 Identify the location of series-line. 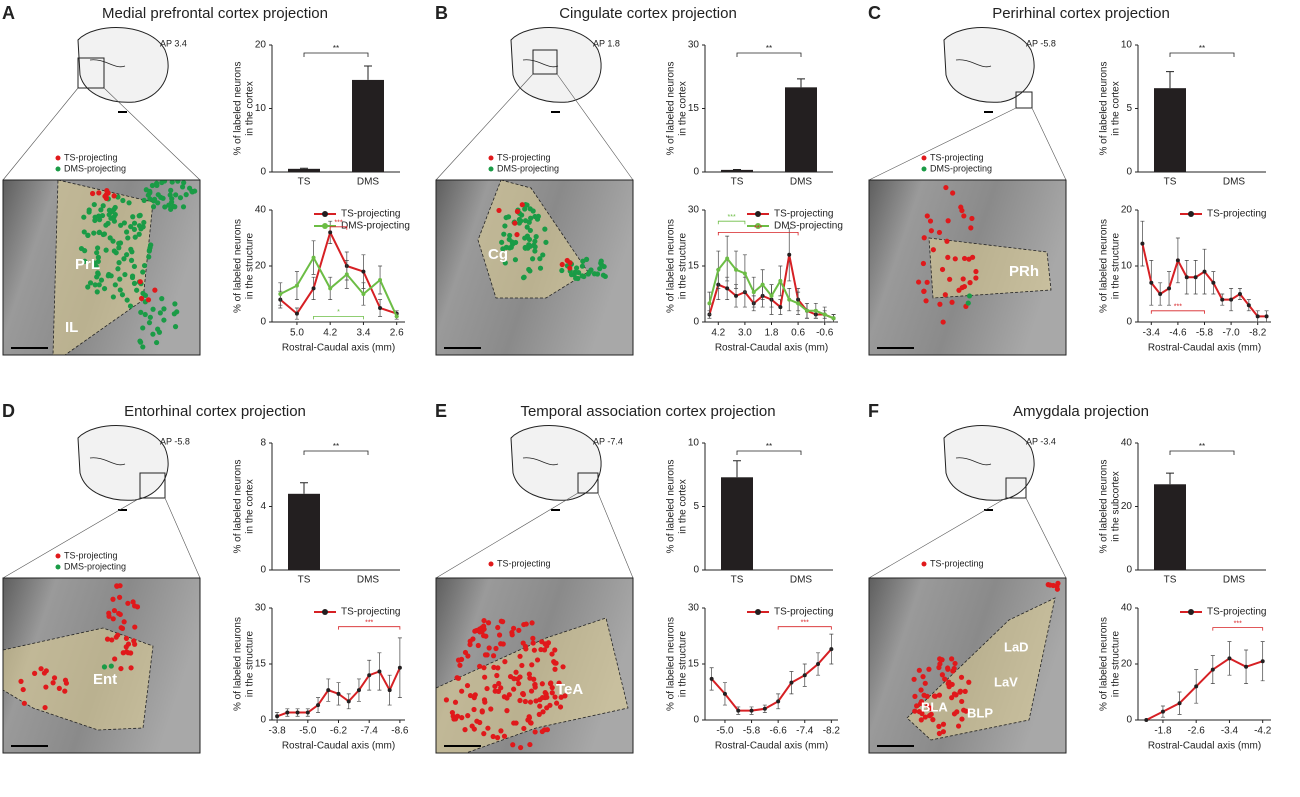
(338, 286).